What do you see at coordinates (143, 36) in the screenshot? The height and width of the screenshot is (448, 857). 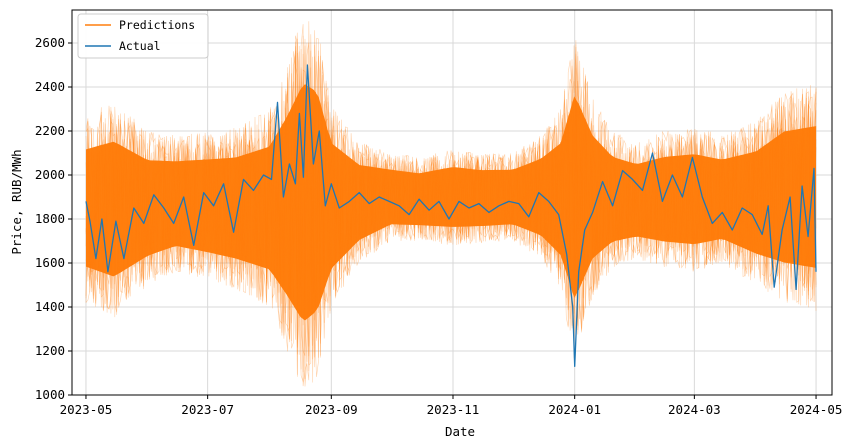 I see `legend: Predictions Actual` at bounding box center [143, 36].